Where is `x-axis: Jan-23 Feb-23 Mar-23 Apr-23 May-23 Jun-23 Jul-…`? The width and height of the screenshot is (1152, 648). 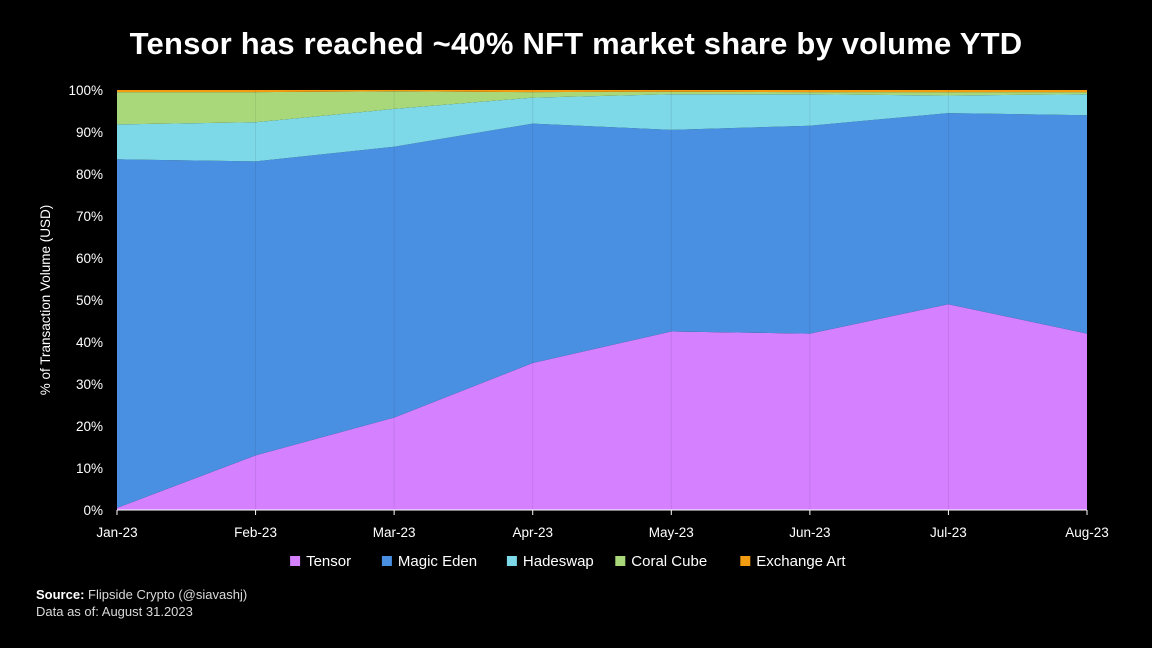
x-axis: Jan-23 Feb-23 Mar-23 Apr-23 May-23 Jun-23 Jul-… is located at coordinates (602, 524).